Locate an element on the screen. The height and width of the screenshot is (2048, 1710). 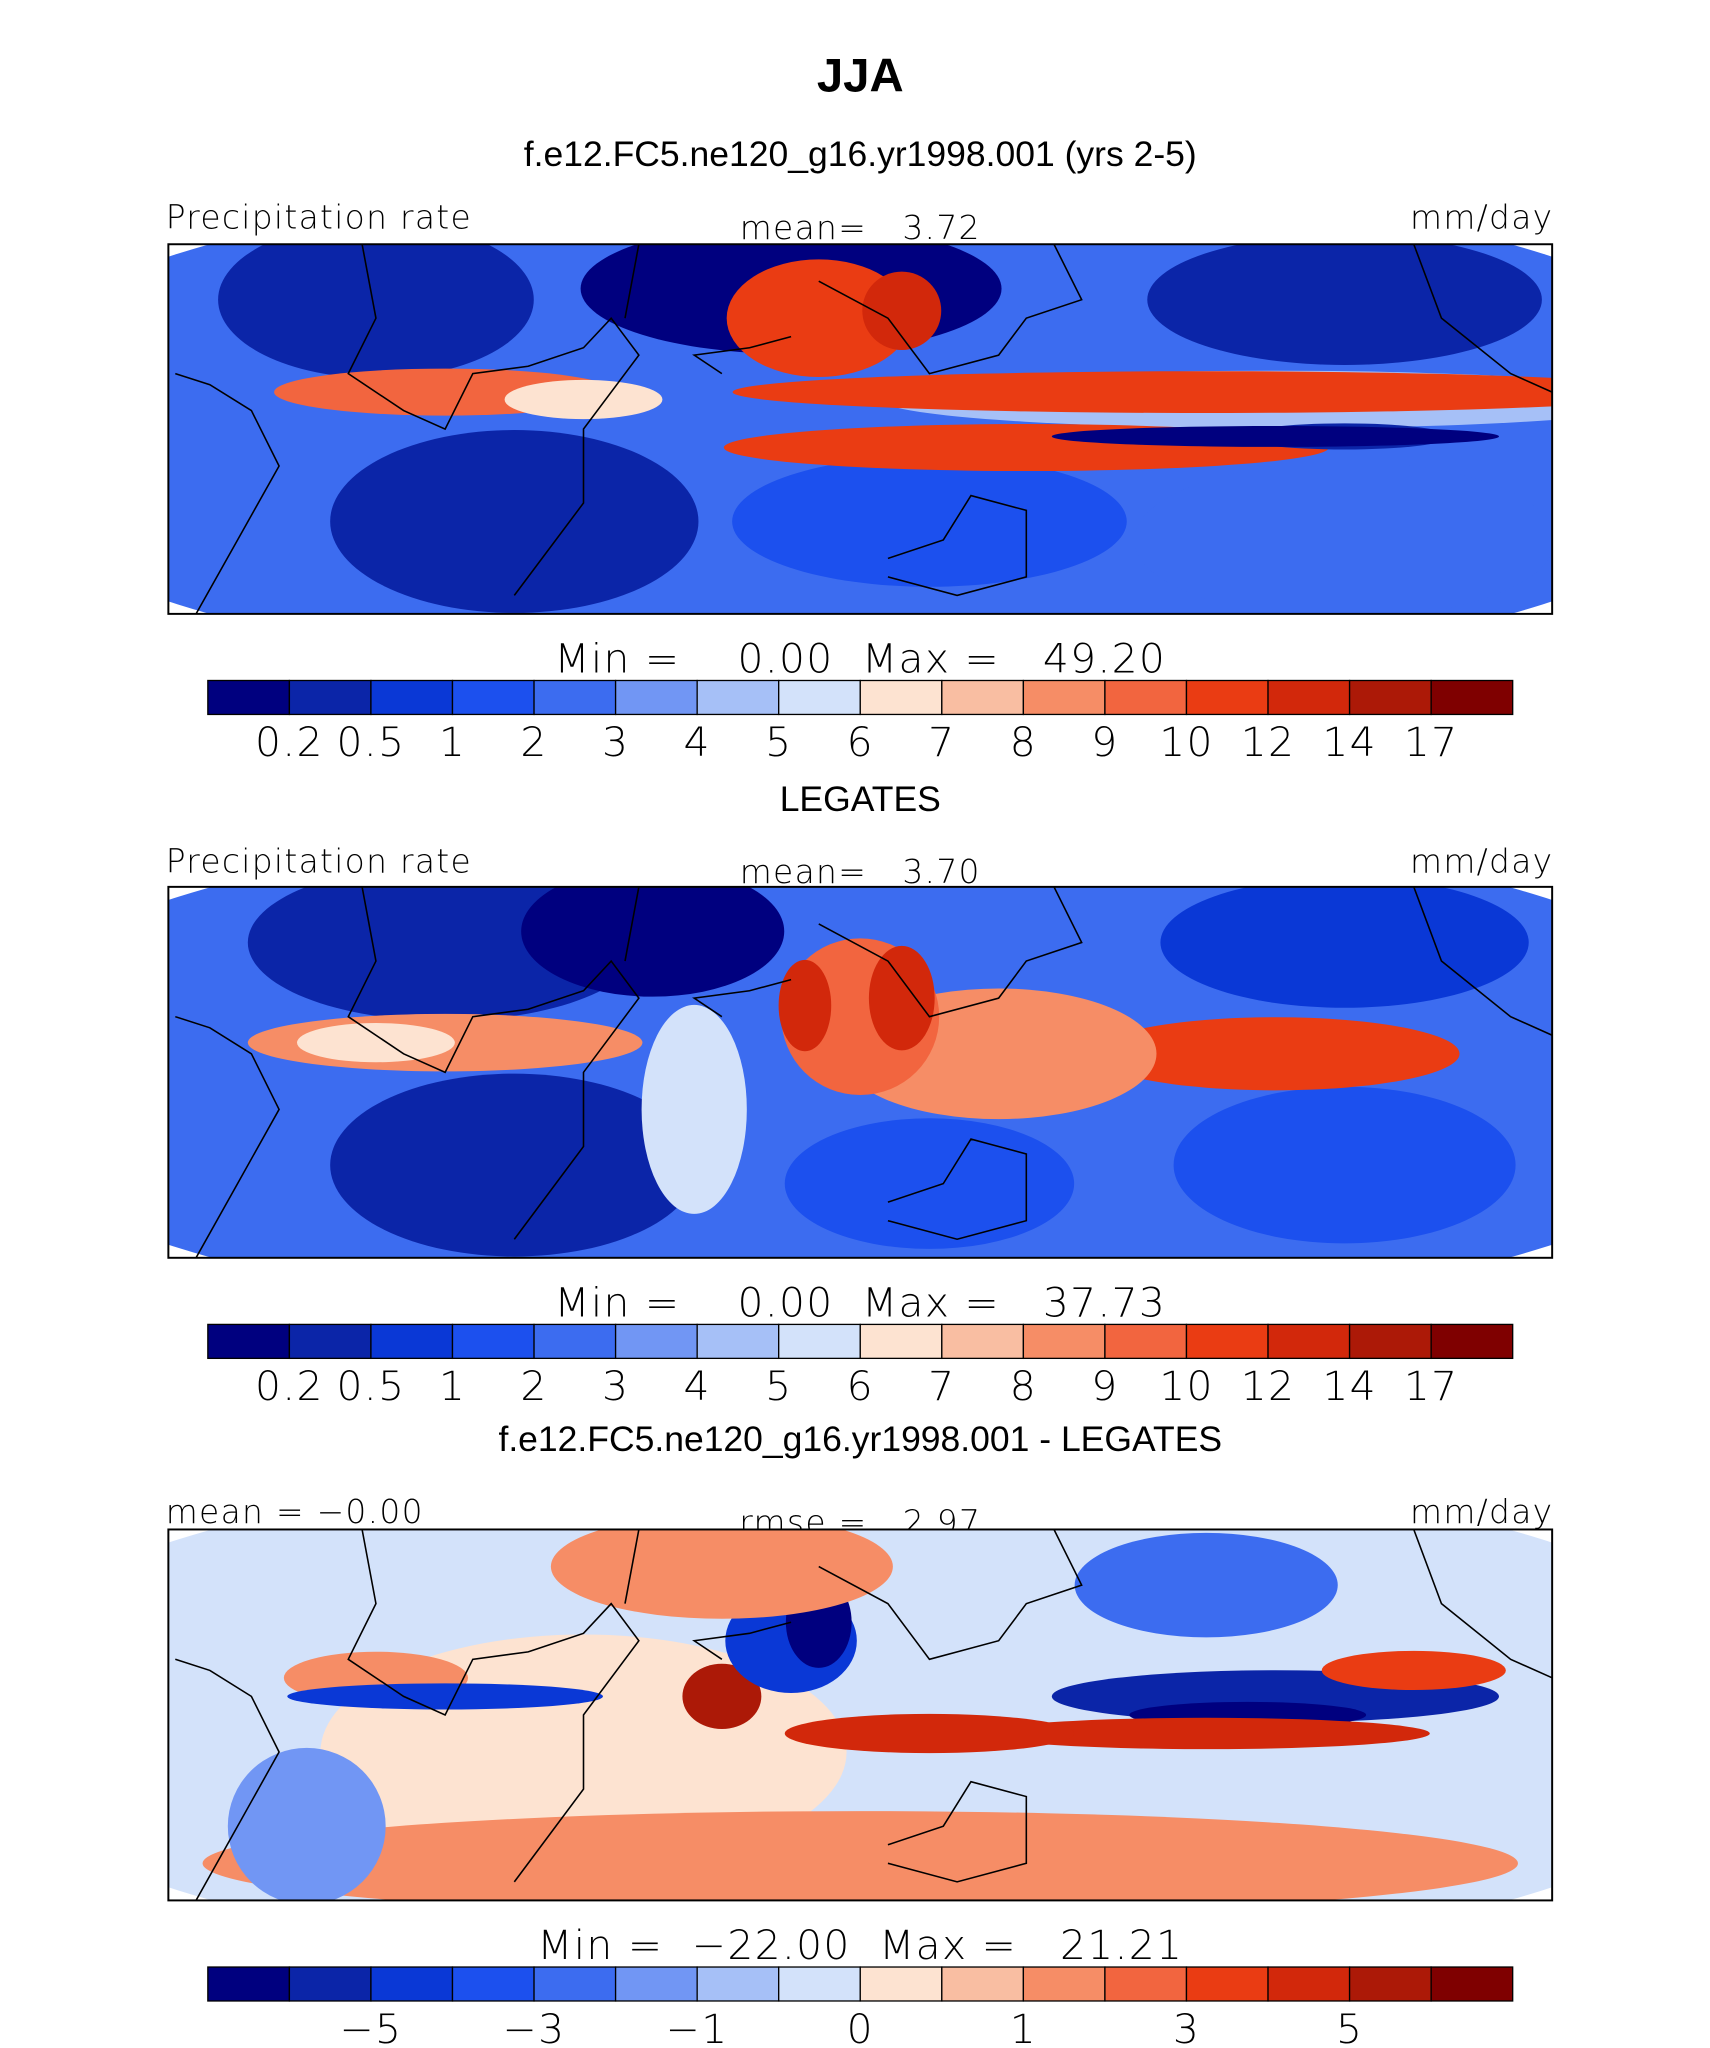
panel-title: f.e12.FC5.ne120_g16.yr1998.001 - LEGATES is located at coordinates (860, 1439).